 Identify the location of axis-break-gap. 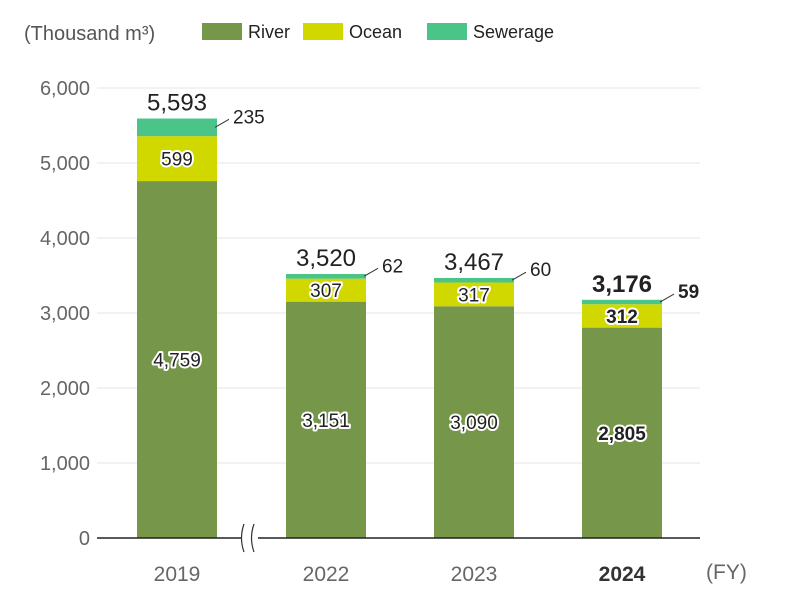
(250, 538).